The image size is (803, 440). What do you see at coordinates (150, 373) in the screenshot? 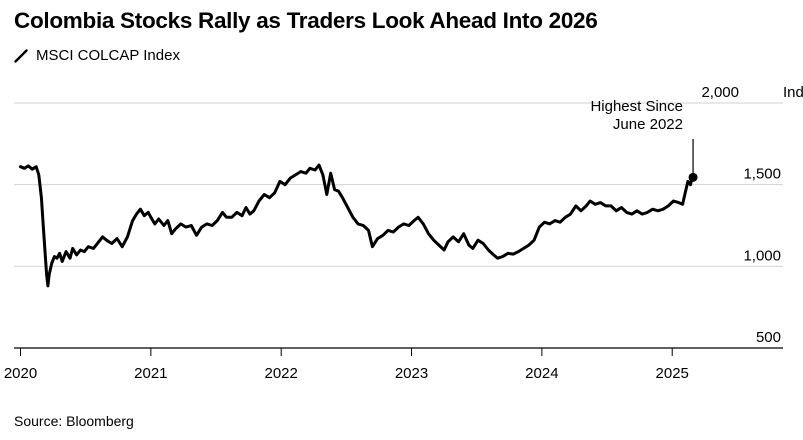
I see `x-tick-label: 2021` at bounding box center [150, 373].